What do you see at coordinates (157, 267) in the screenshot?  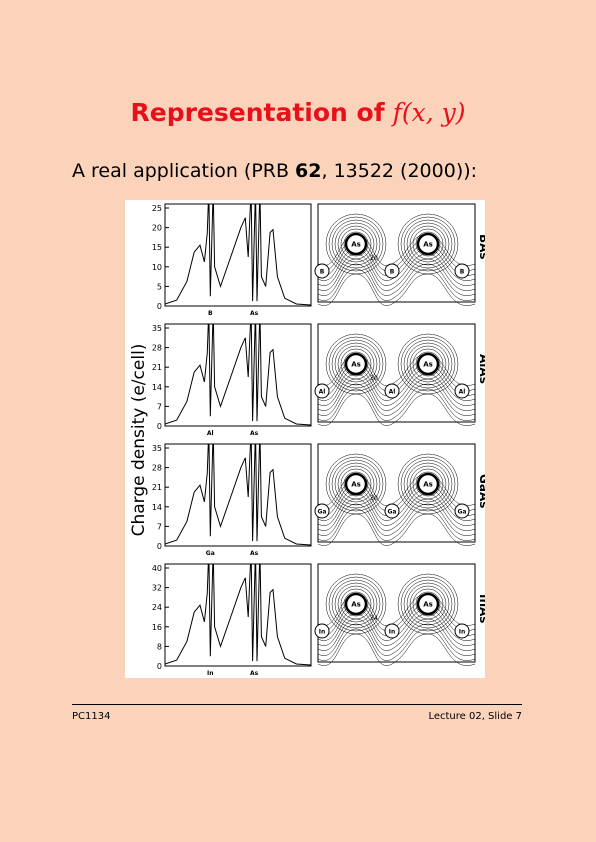 I see `y-tick-label: 10` at bounding box center [157, 267].